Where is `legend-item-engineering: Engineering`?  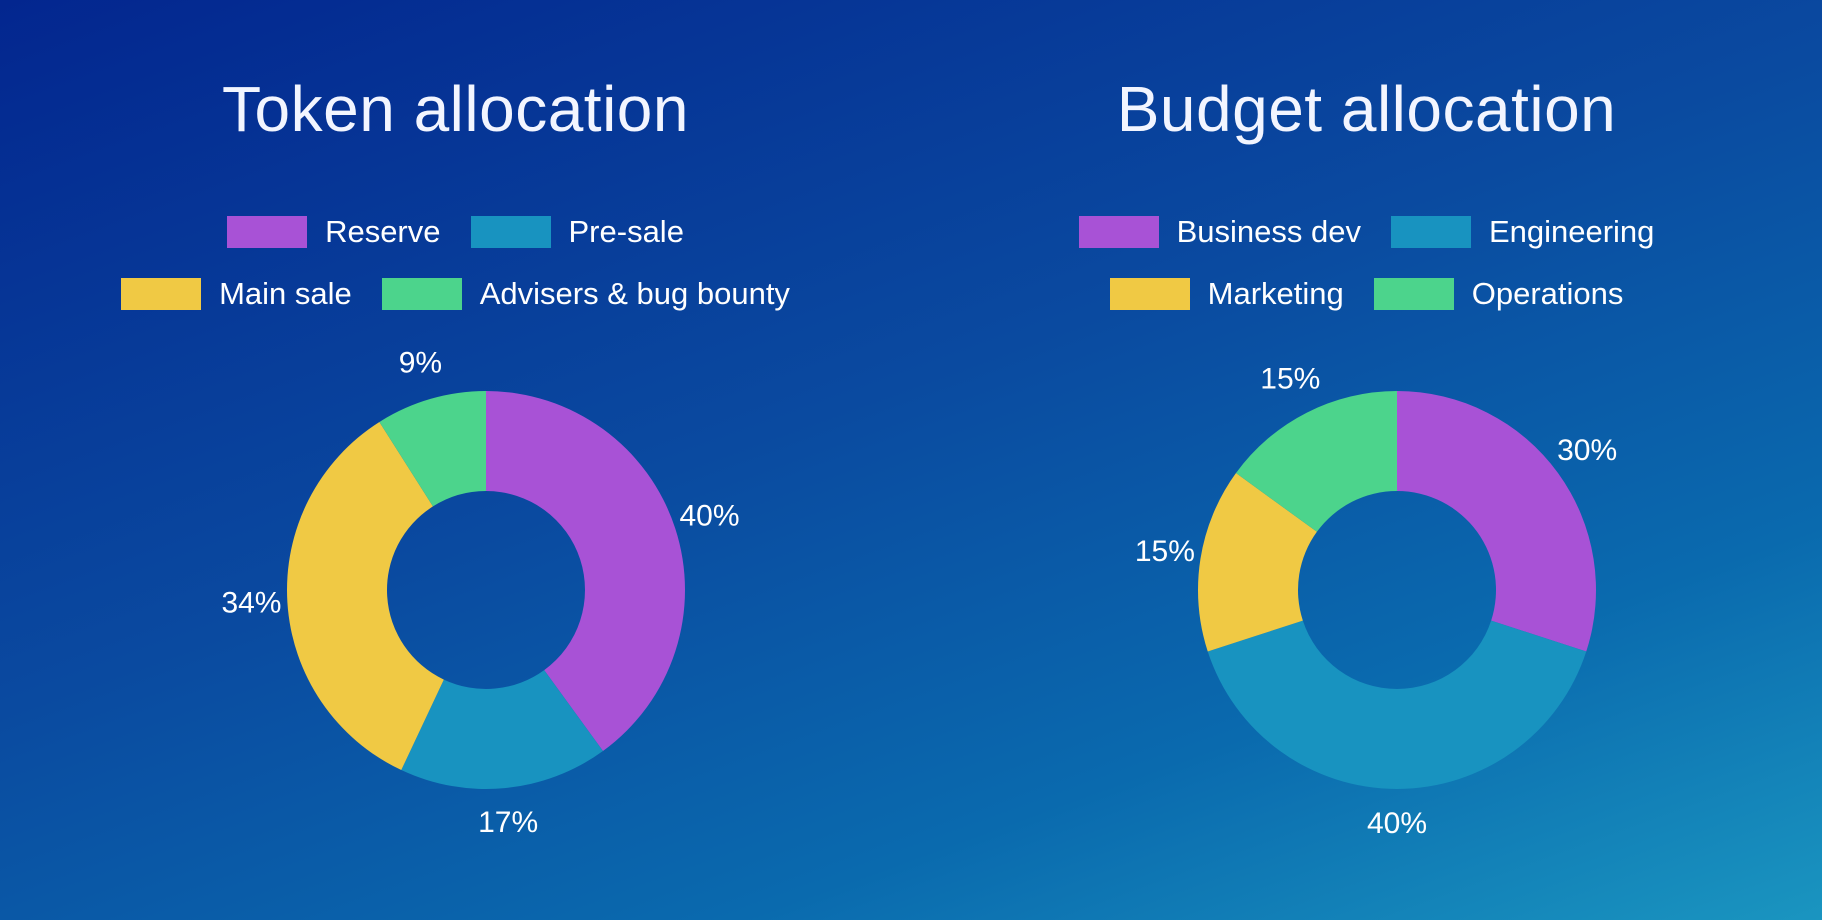
legend-item-engineering: Engineering is located at coordinates (1522, 232).